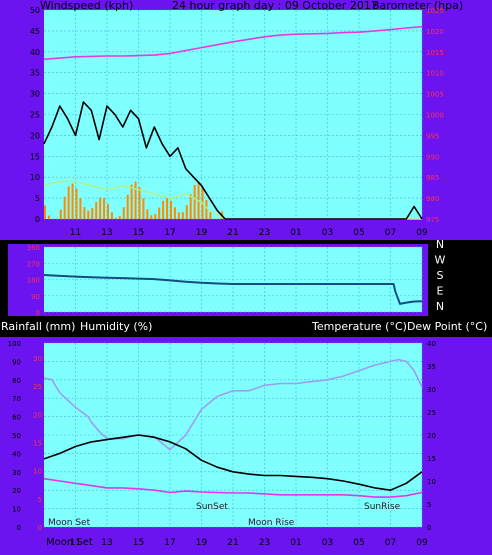  What do you see at coordinates (431, 344) in the screenshot?
I see `temperature-tick-label: 40` at bounding box center [431, 344].